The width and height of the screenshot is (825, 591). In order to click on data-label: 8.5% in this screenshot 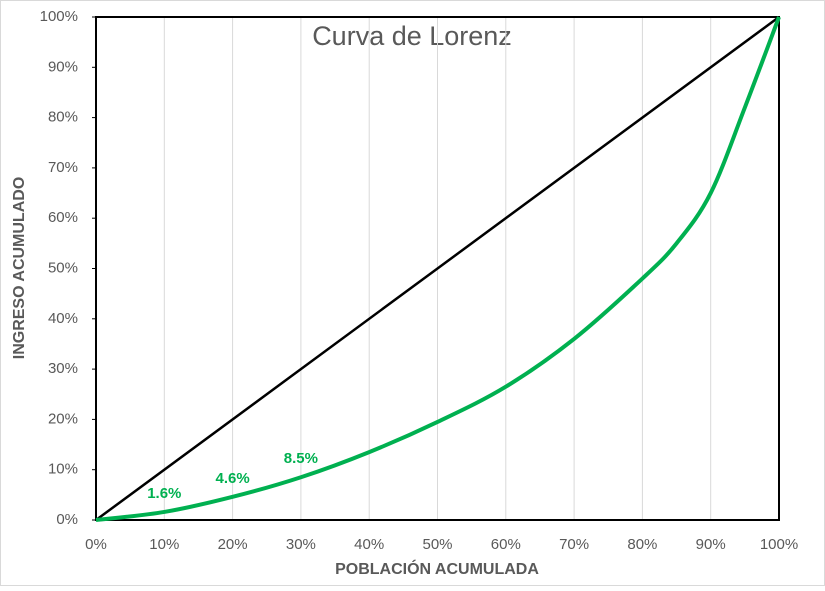, I will do `click(301, 458)`.